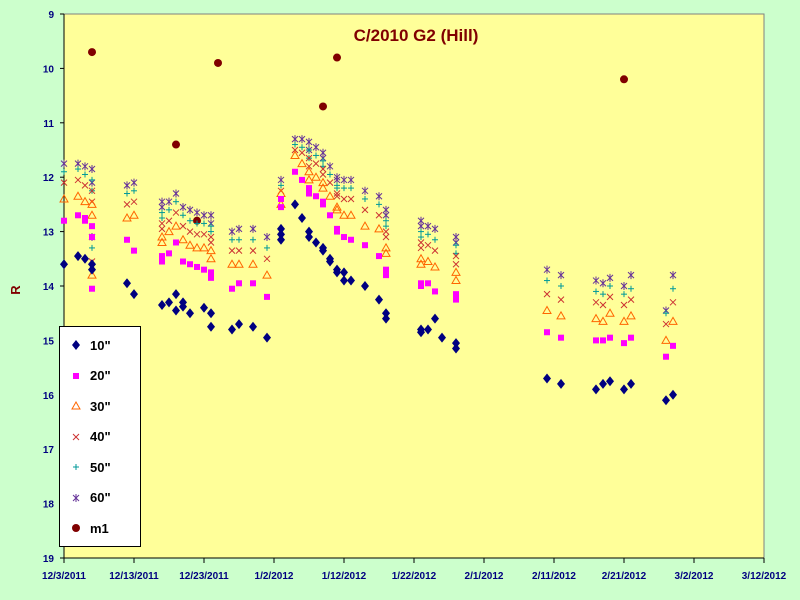 The image size is (800, 600). Describe the element at coordinates (49, 450) in the screenshot. I see `y-tick-label: 17` at that location.